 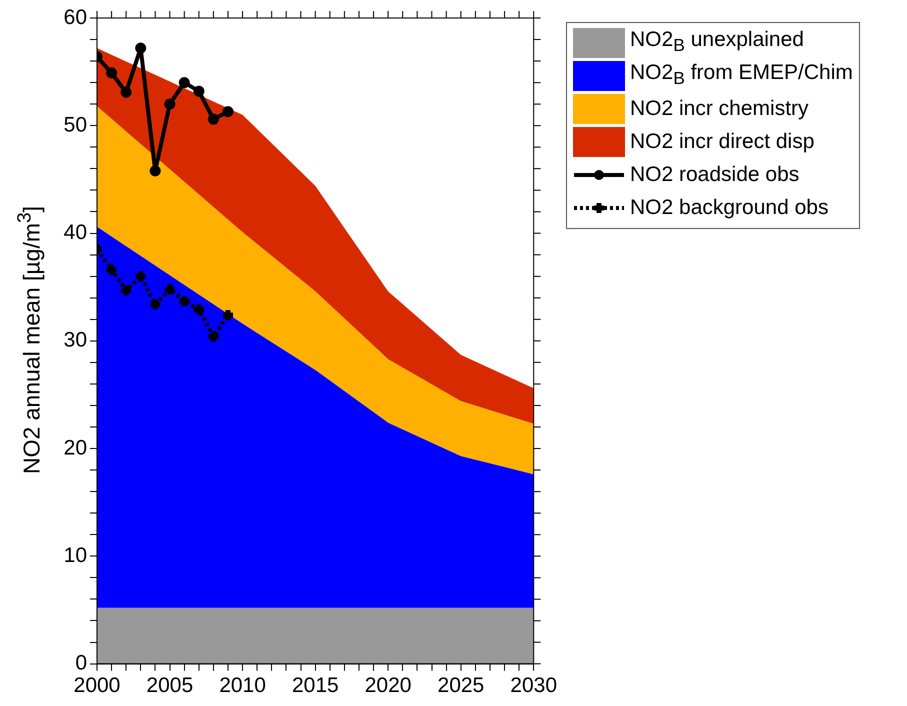 What do you see at coordinates (75, 555) in the screenshot?
I see `y-tick-label: 10` at bounding box center [75, 555].